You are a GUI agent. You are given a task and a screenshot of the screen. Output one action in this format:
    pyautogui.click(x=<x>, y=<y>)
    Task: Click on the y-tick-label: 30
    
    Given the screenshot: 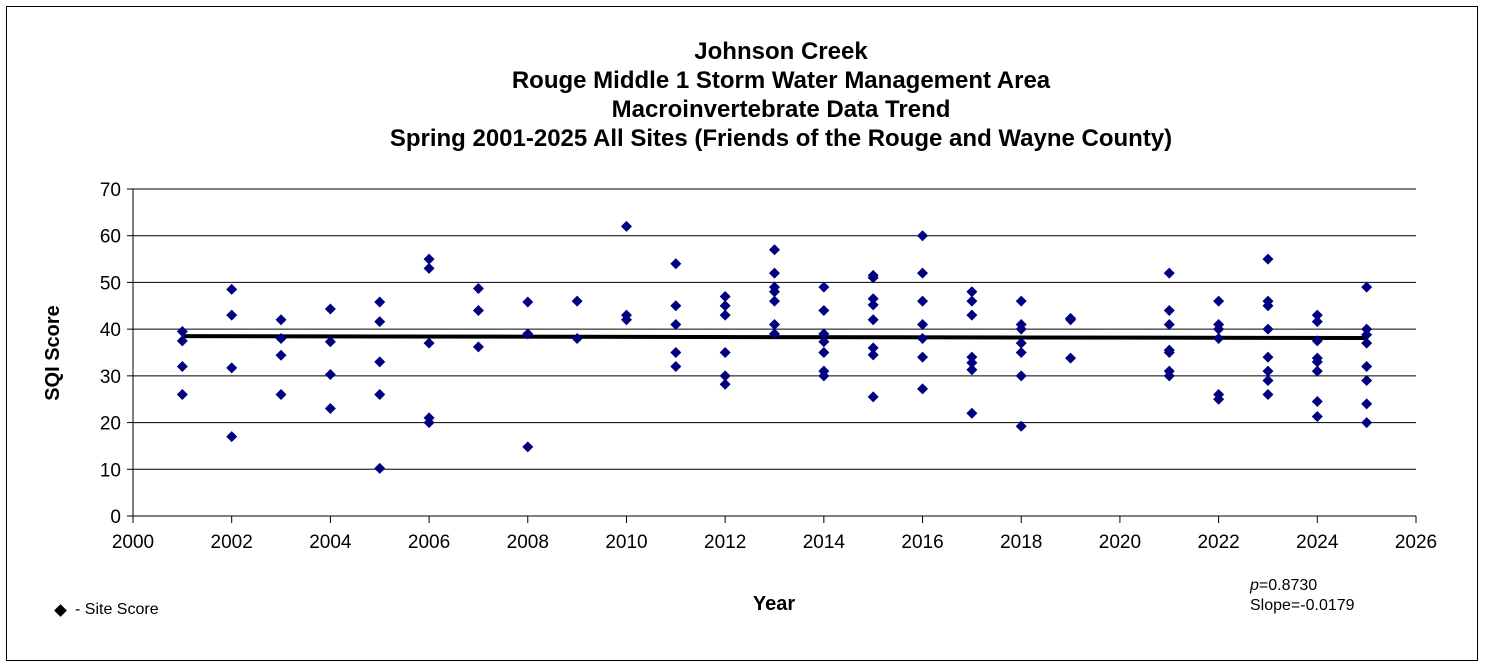 What is the action you would take?
    pyautogui.click(x=110, y=377)
    